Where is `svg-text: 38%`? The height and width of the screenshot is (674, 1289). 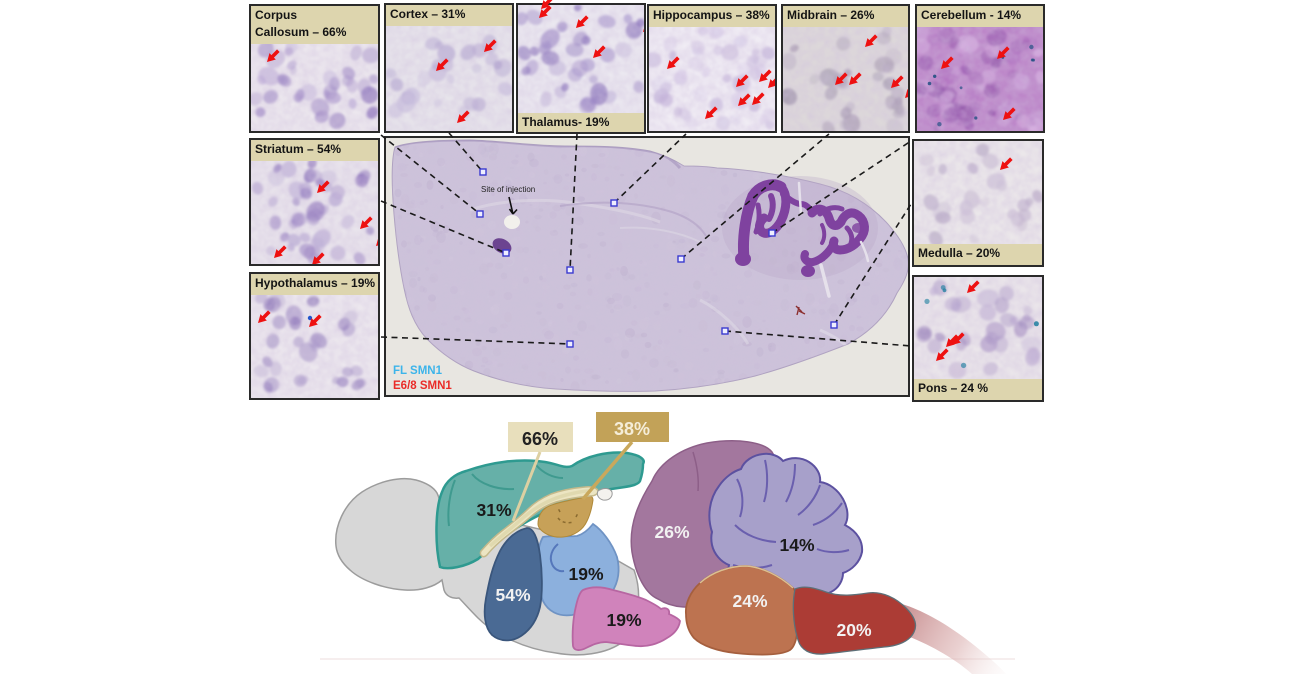 svg-text: 38% is located at coordinates (632, 429).